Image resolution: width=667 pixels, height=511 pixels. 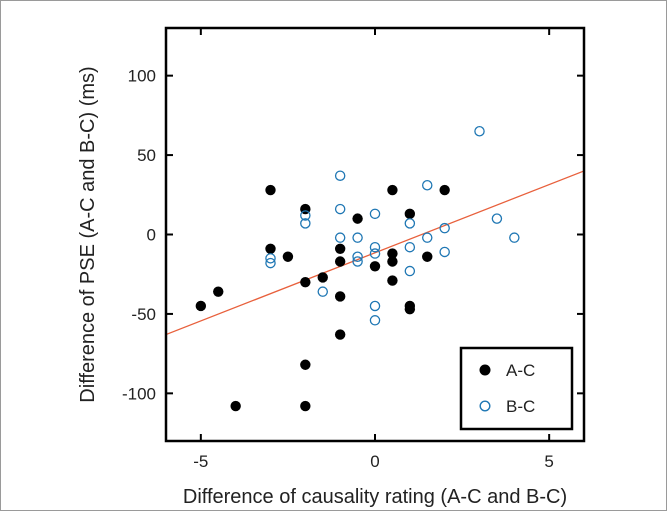 I want to click on x-tick-label: 0, so click(x=374, y=461).